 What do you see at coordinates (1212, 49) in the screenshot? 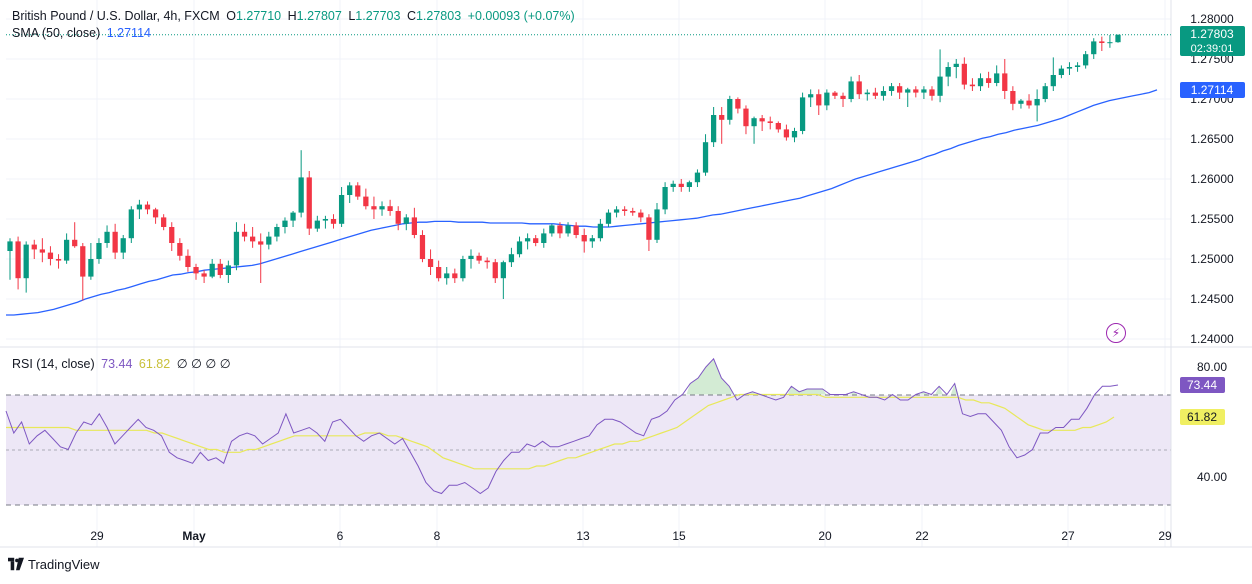
I see `bar-countdown: 02:39:01` at bounding box center [1212, 49].